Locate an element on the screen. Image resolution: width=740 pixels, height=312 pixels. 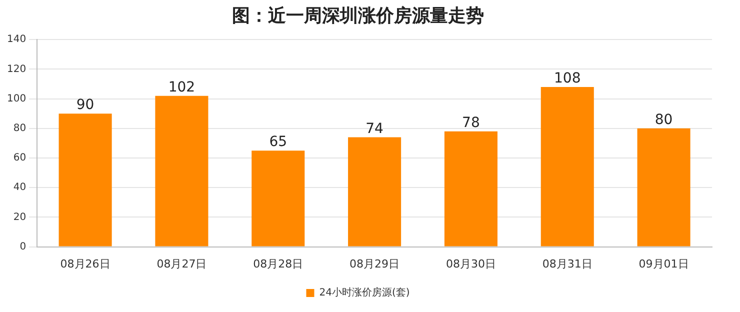
y-tick-label: 140 is located at coordinates (16, 40).